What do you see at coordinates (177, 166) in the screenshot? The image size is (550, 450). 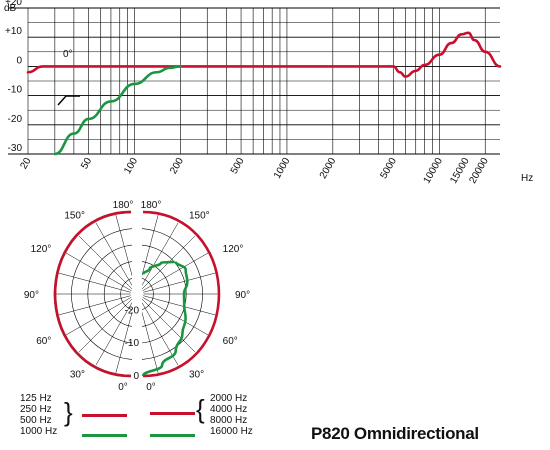 I see `x-tick-label: 200` at bounding box center [177, 166].